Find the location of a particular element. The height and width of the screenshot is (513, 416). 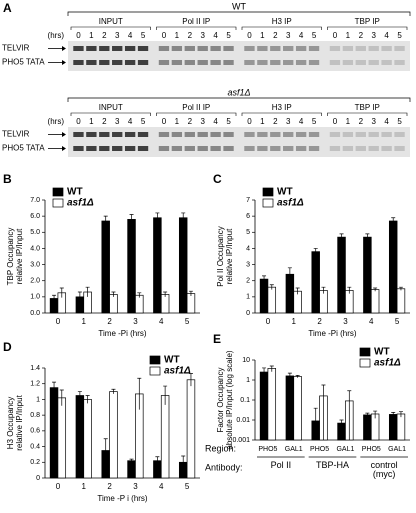

x-axis-label: Time -P i (hrs) is located at coordinates (122, 498).